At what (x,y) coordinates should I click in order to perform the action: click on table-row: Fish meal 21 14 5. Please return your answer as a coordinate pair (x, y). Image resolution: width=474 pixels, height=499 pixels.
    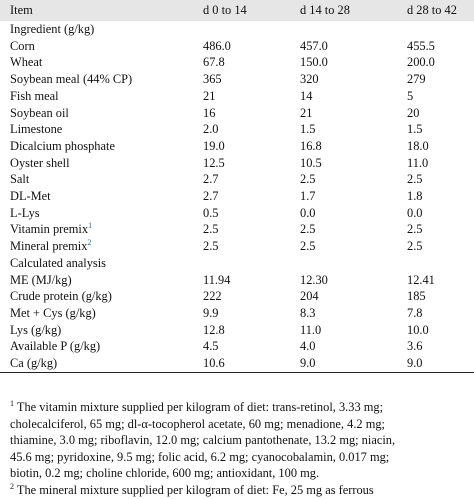
    Looking at the image, I should click on (237, 96).